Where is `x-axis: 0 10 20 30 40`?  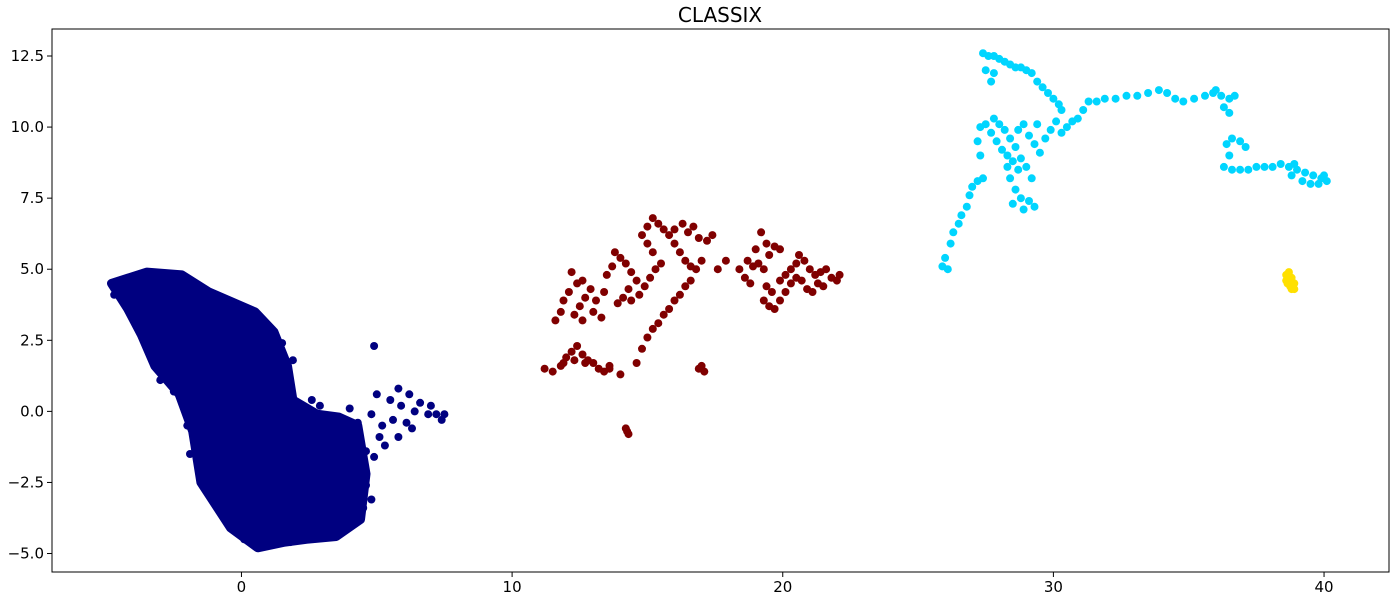 x-axis: 0 10 20 30 40 is located at coordinates (785, 584).